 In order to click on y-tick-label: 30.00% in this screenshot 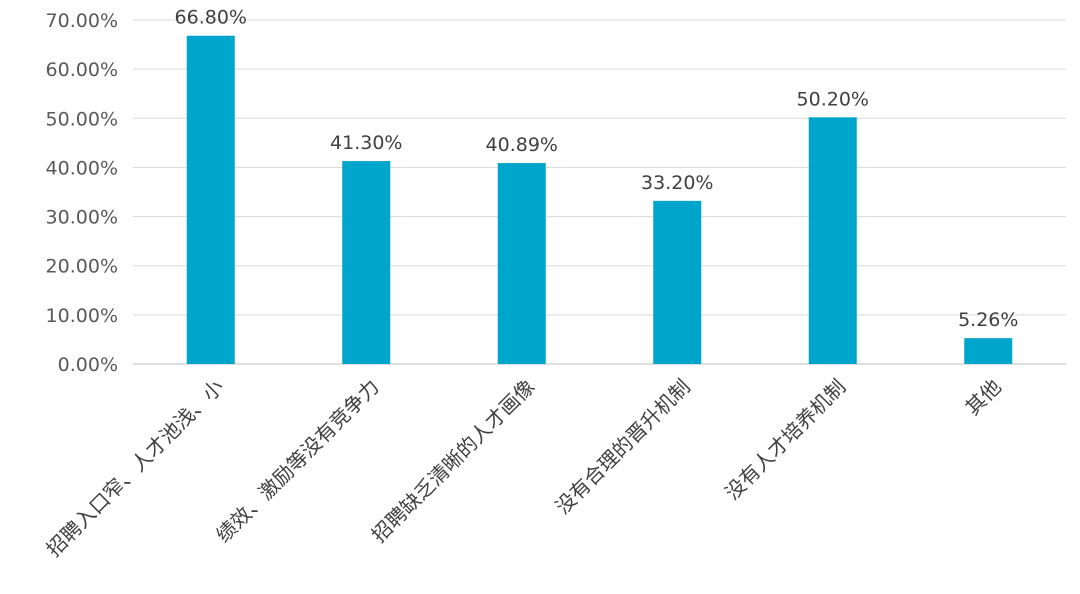, I will do `click(82, 218)`.